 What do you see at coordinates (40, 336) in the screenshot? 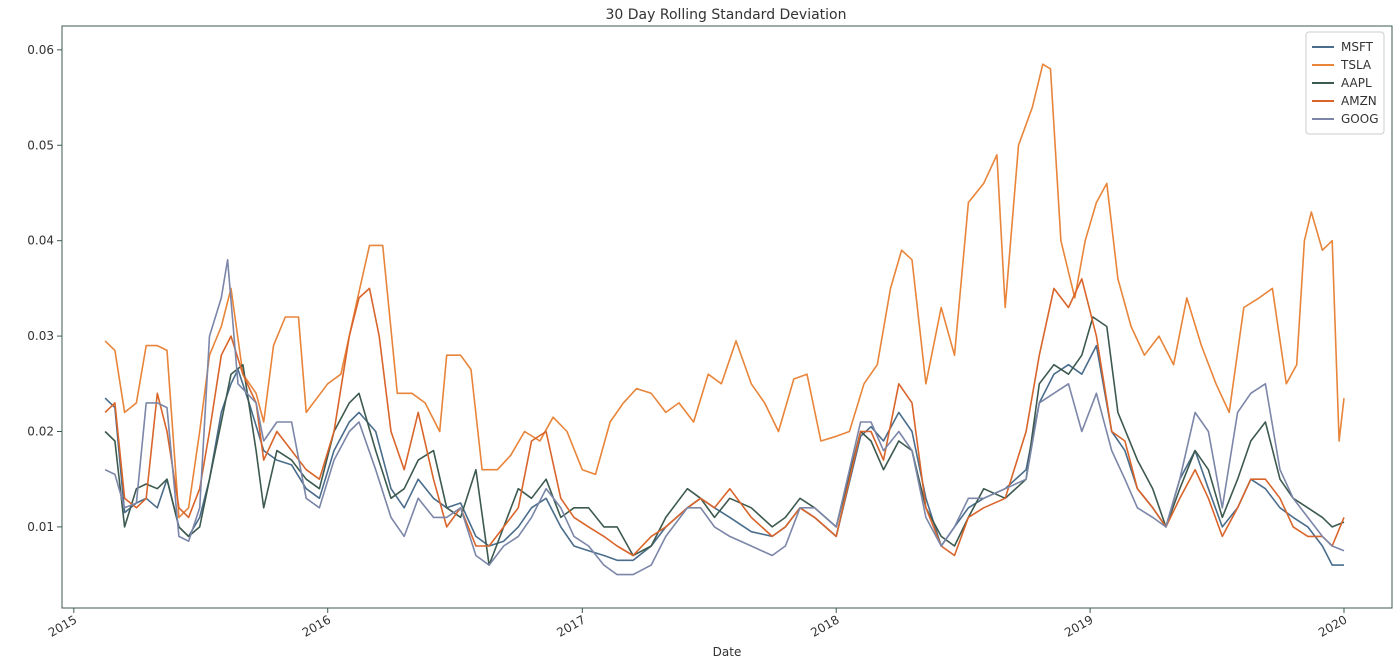
I see `y-tick-label: 0.03` at bounding box center [40, 336].